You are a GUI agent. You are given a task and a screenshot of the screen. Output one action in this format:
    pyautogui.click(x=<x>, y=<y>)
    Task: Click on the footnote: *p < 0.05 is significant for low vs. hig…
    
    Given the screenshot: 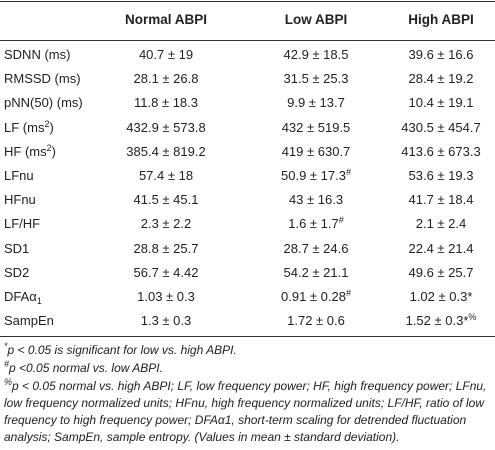 What is the action you would take?
    pyautogui.click(x=248, y=350)
    